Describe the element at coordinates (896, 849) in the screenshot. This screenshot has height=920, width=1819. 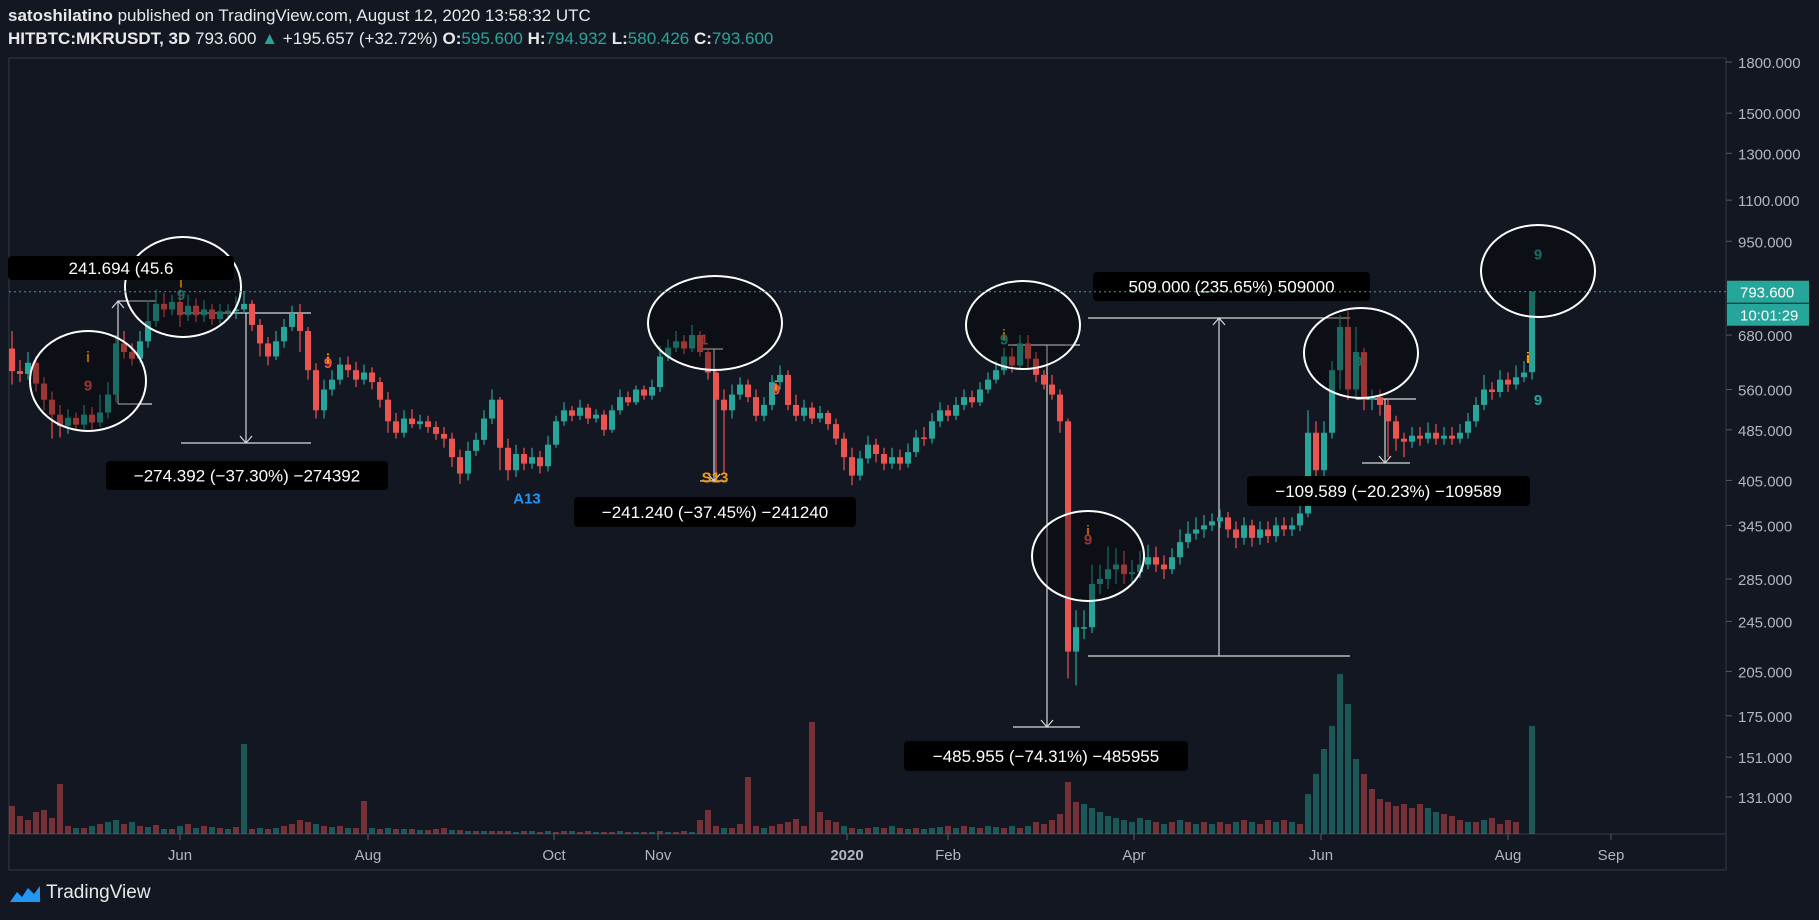
I see `time-axis: Jun Aug Oct Nov 2020 Feb Apr Jun Aug Sep` at that location.